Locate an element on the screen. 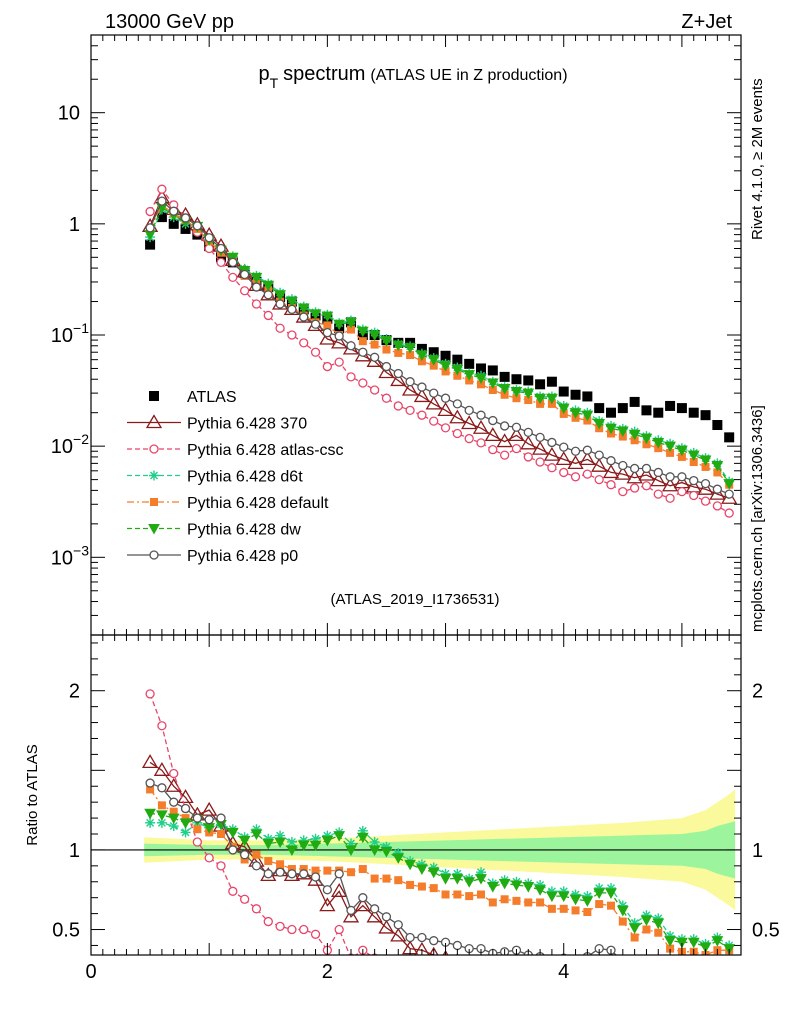 The image size is (786, 1024). rivet-label: Rivet 4.1.0, ≥ 2M events is located at coordinates (757, 159).